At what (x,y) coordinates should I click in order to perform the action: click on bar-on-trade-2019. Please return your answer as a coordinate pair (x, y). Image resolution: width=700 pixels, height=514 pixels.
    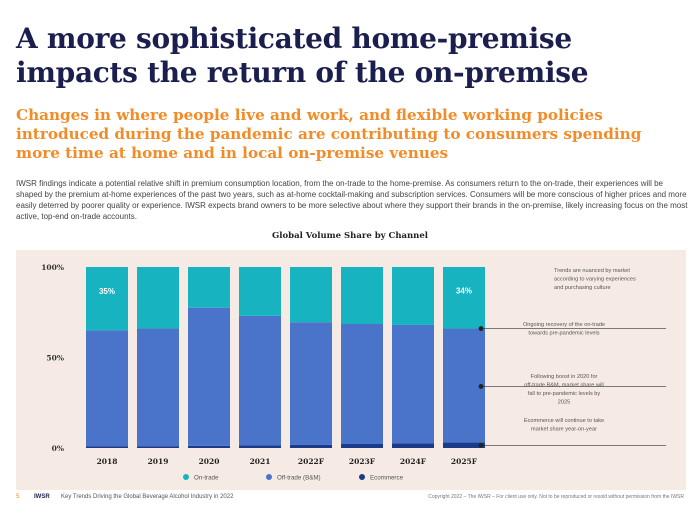
    Looking at the image, I should click on (158, 298).